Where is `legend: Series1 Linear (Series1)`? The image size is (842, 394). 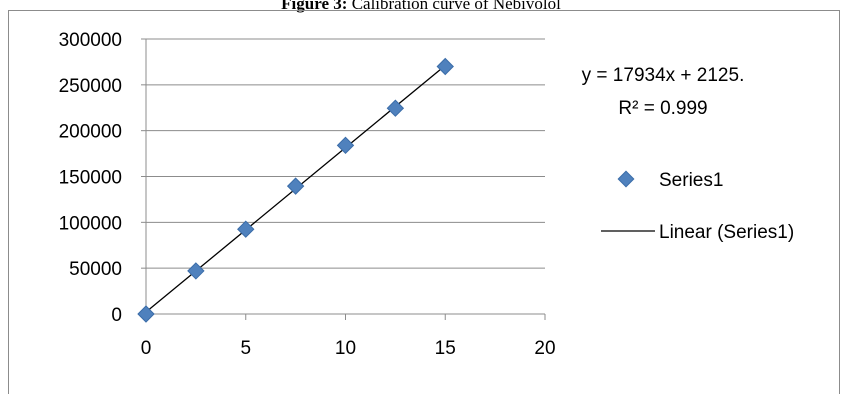 legend: Series1 Linear (Series1) is located at coordinates (697, 206).